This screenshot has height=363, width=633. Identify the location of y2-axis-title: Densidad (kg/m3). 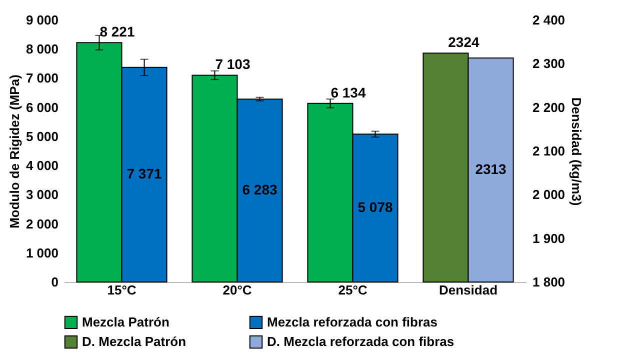
(576, 151).